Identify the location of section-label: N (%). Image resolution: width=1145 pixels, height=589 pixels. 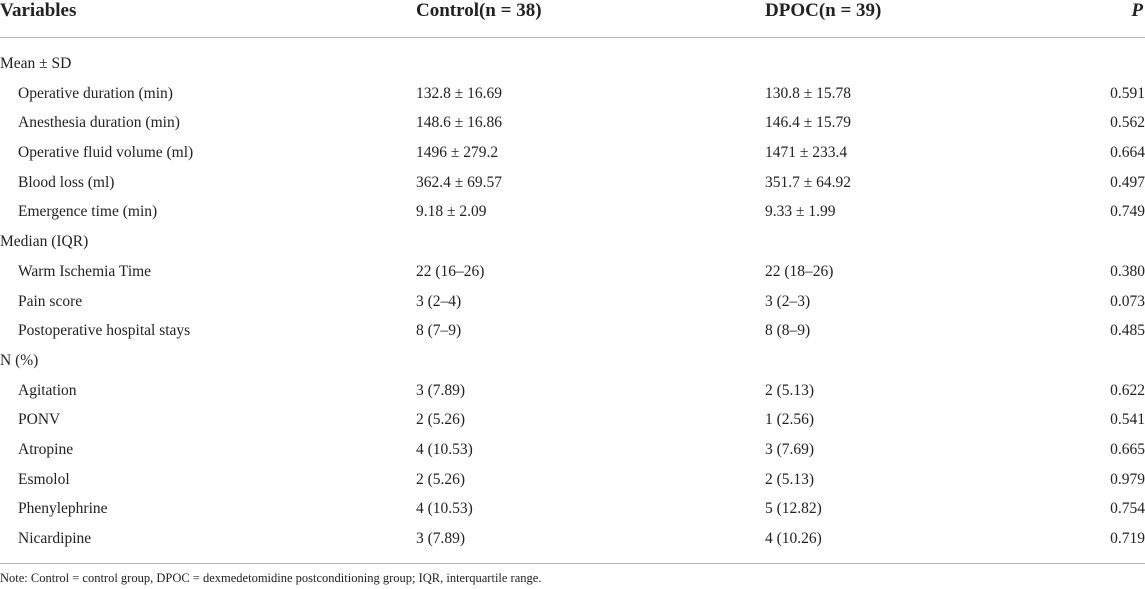
(19, 360).